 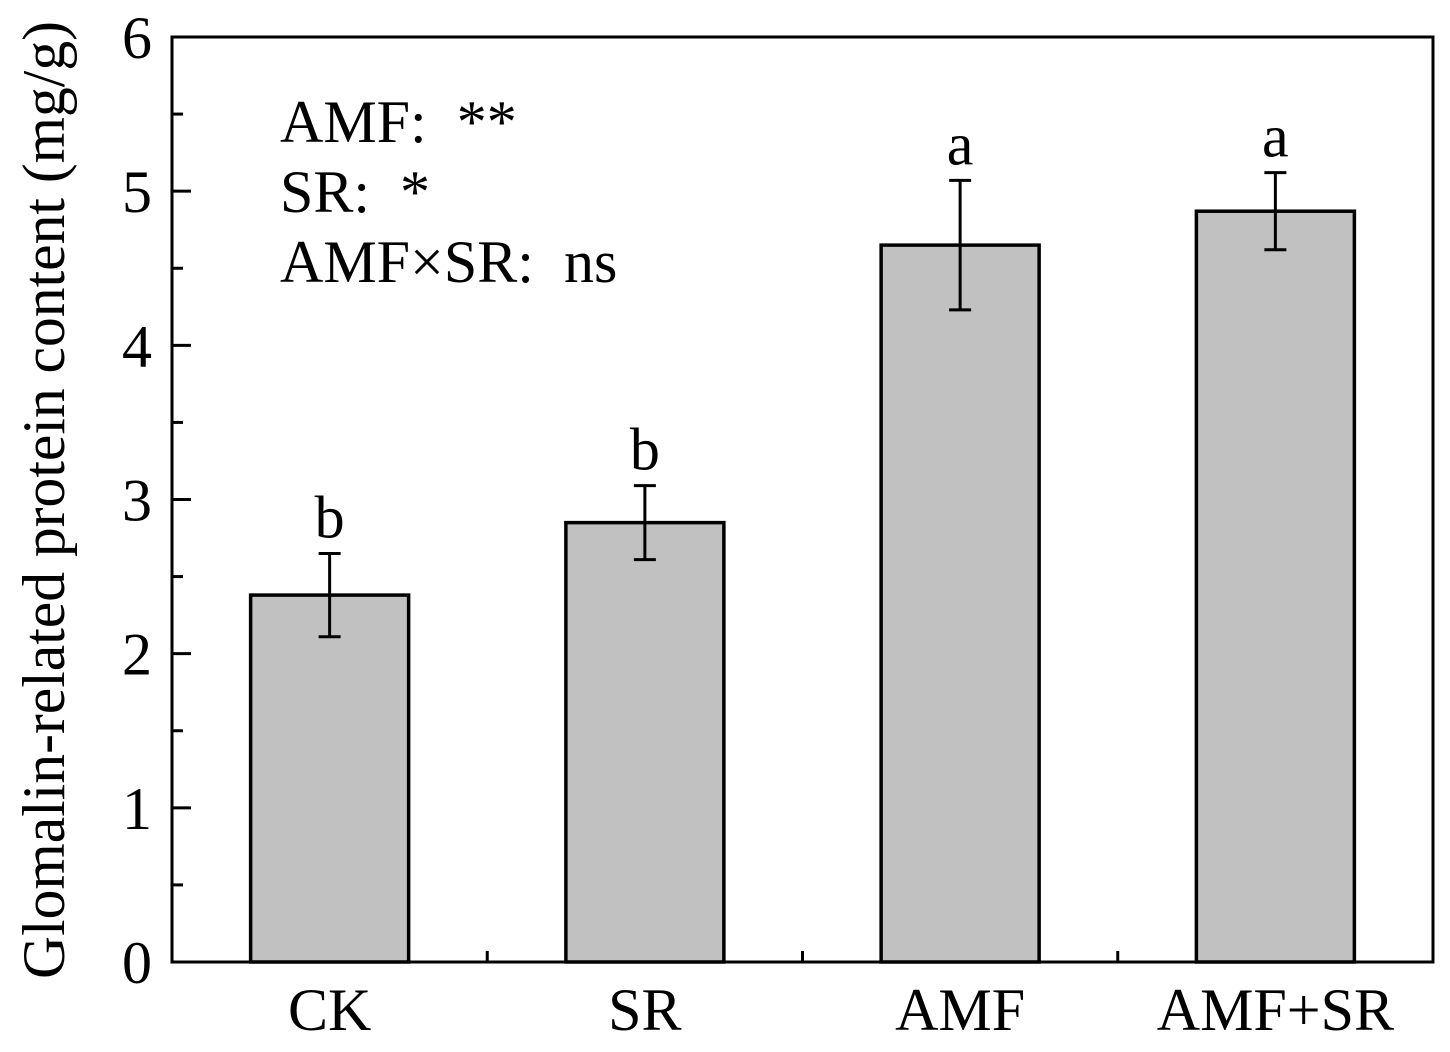 What do you see at coordinates (645, 450) in the screenshot?
I see `sig-letter-sr: b` at bounding box center [645, 450].